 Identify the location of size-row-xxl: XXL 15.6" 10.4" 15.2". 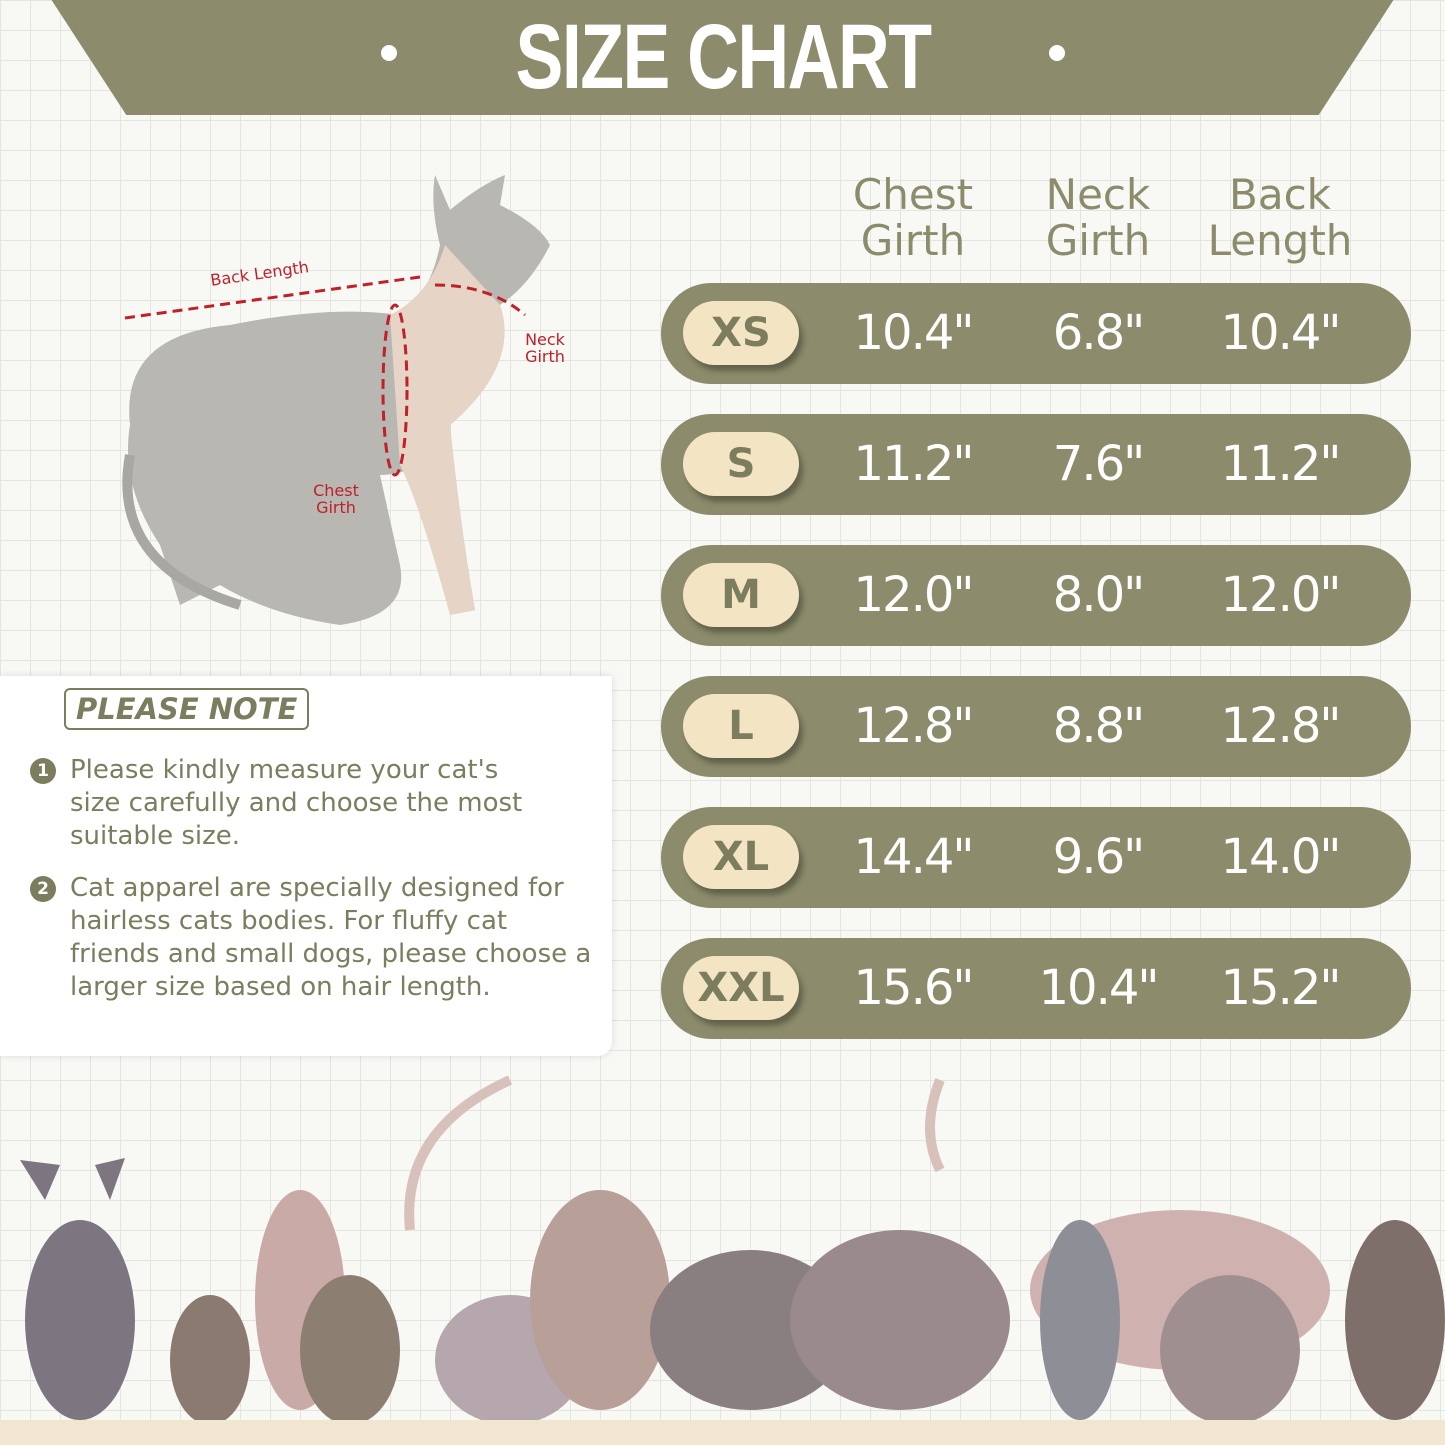
(1036, 988).